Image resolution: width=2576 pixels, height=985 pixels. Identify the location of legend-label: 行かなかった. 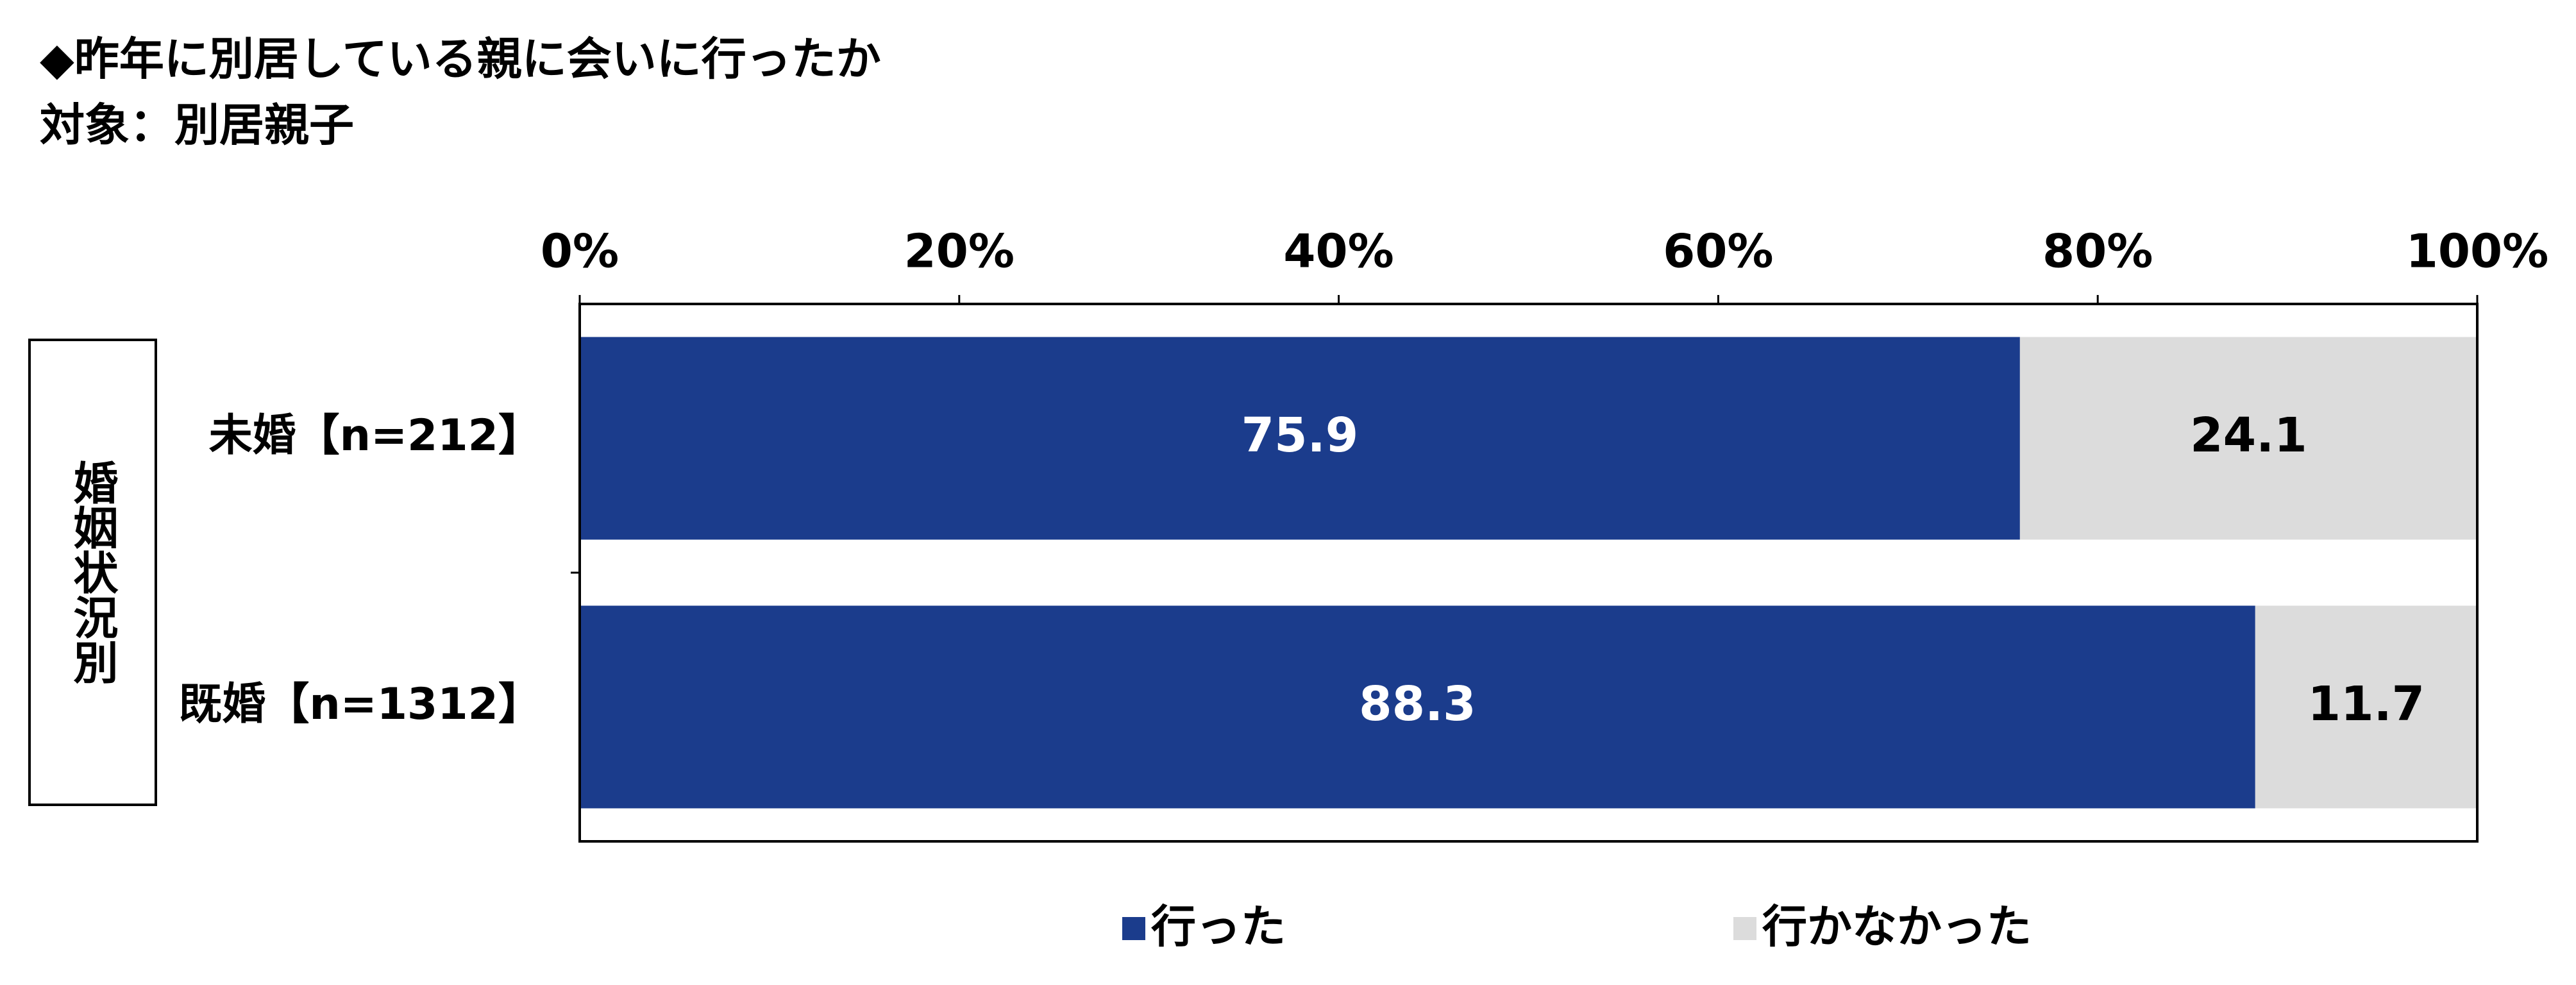
(1897, 926).